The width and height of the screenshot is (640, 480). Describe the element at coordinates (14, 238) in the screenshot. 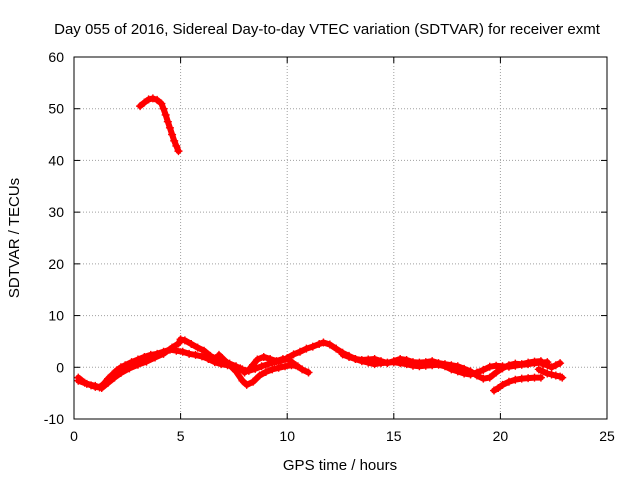

I see `y-axis-label: SDTVAR / TECUs` at that location.